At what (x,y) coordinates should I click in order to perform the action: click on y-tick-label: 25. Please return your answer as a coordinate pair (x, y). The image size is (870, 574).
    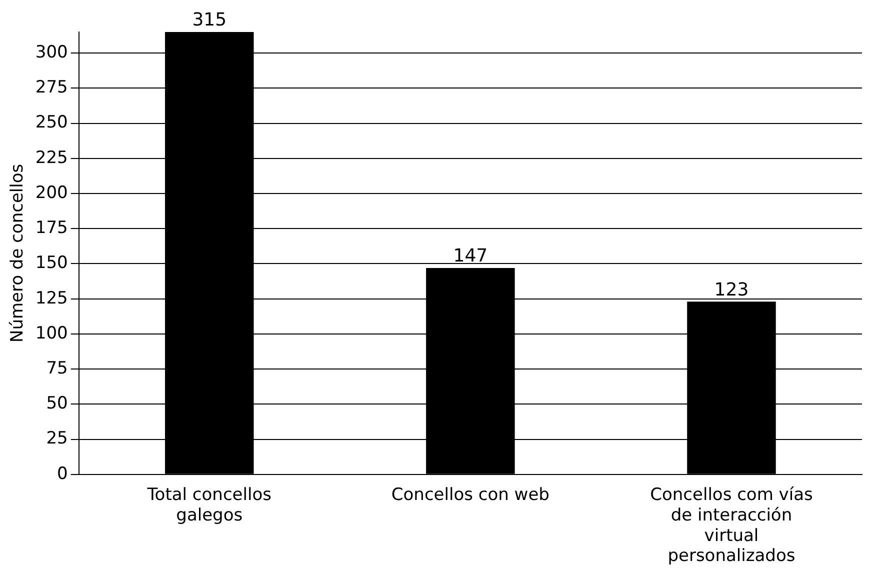
    Looking at the image, I should click on (57, 438).